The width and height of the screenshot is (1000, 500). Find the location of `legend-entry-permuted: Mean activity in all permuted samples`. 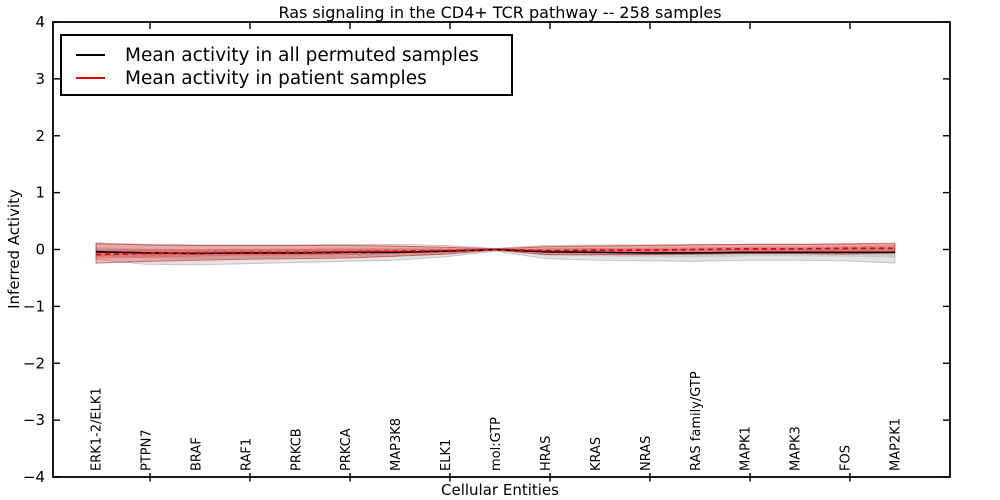

legend-entry-permuted: Mean activity in all permuted samples is located at coordinates (270, 55).